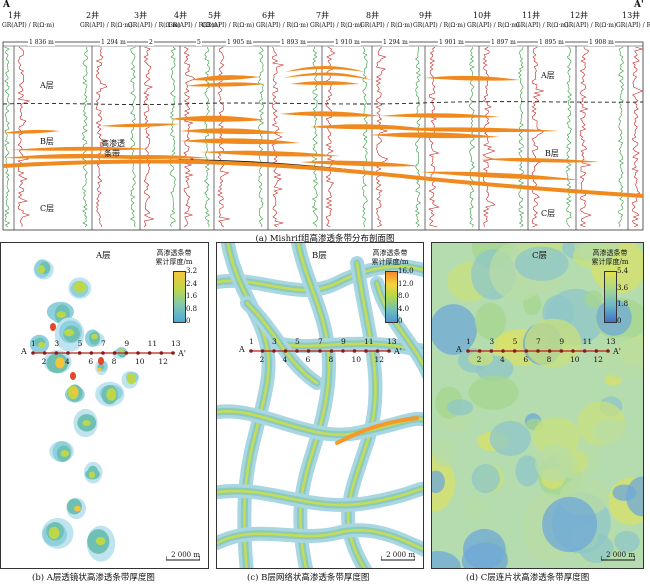 The height and width of the screenshot is (584, 650). Describe the element at coordinates (325, 239) in the screenshot. I see `section-a-caption: (a) Mishrif组高渗透条带分布剖面图` at that location.